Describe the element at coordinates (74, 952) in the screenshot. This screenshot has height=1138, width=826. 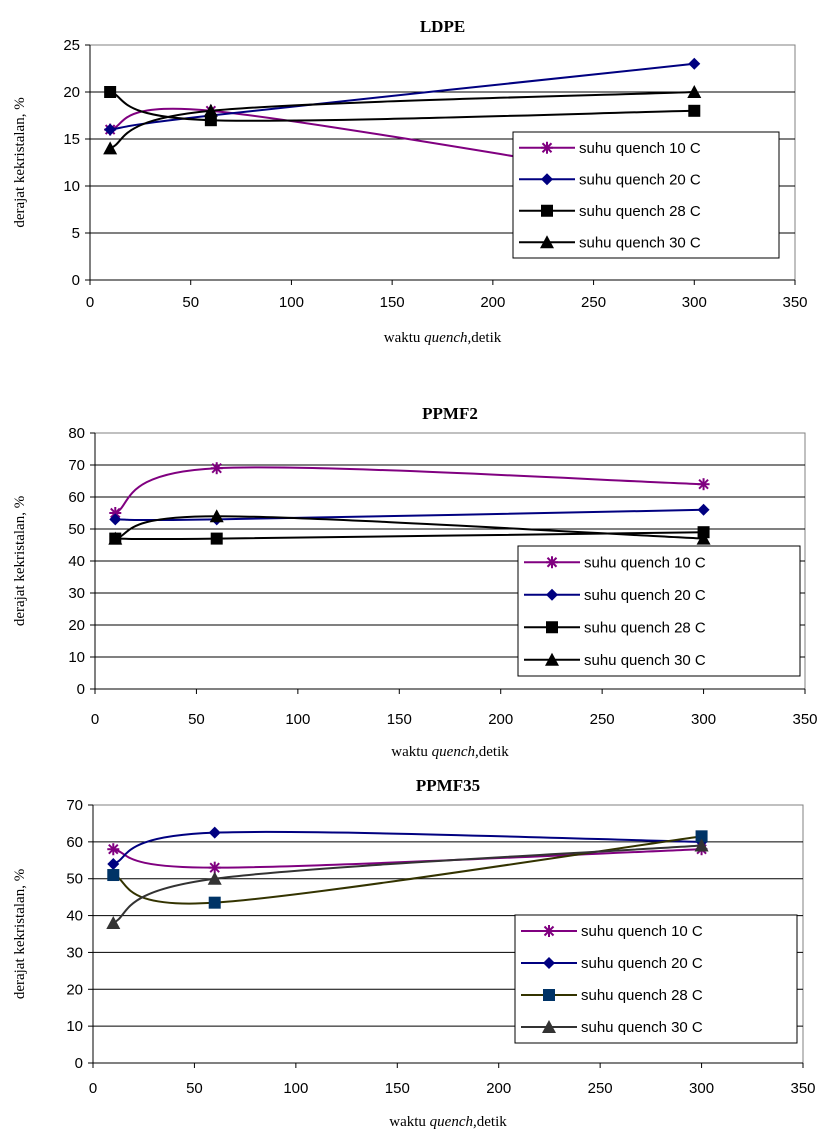
I see `y-tick-label: 30` at that location.